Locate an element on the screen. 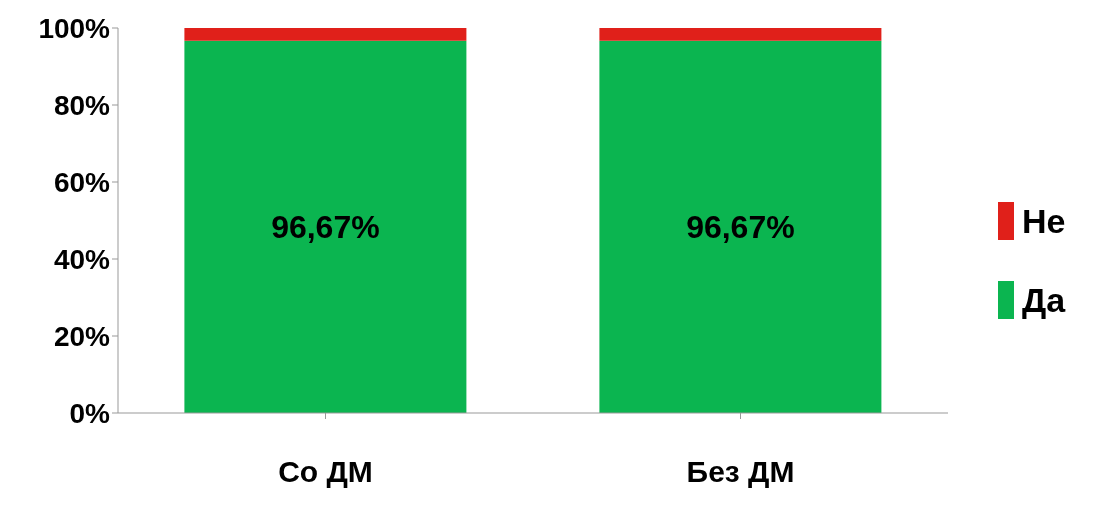 This screenshot has height=525, width=1120. y-tick-label: 0% is located at coordinates (90, 413).